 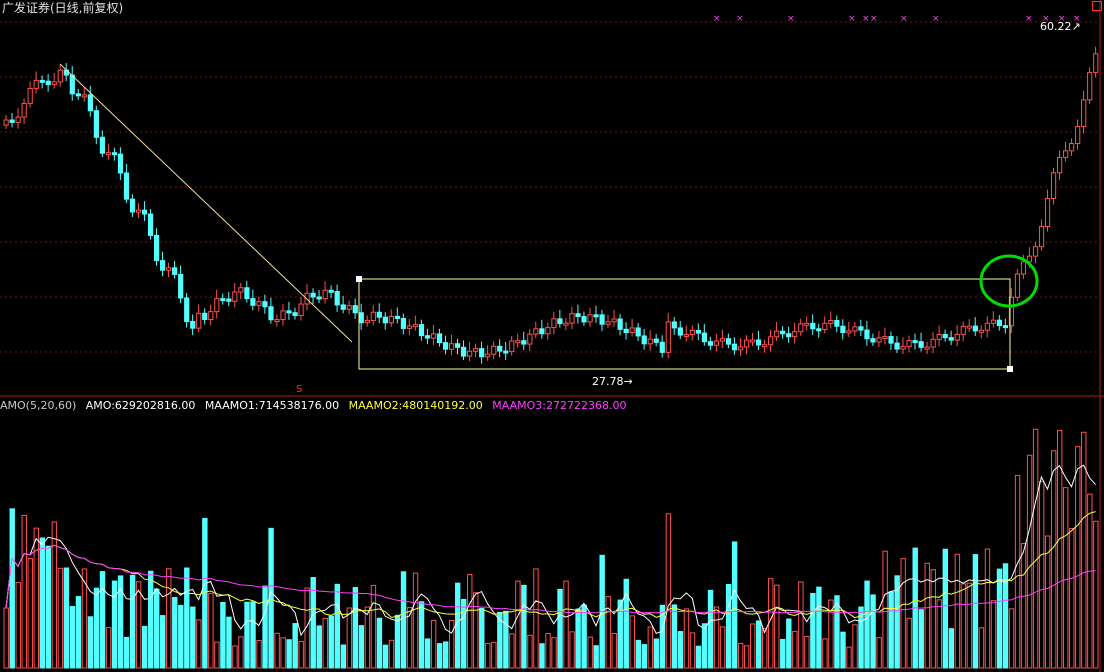 I want to click on maamo3-value: MAAMO3:272722368.00, so click(x=559, y=405).